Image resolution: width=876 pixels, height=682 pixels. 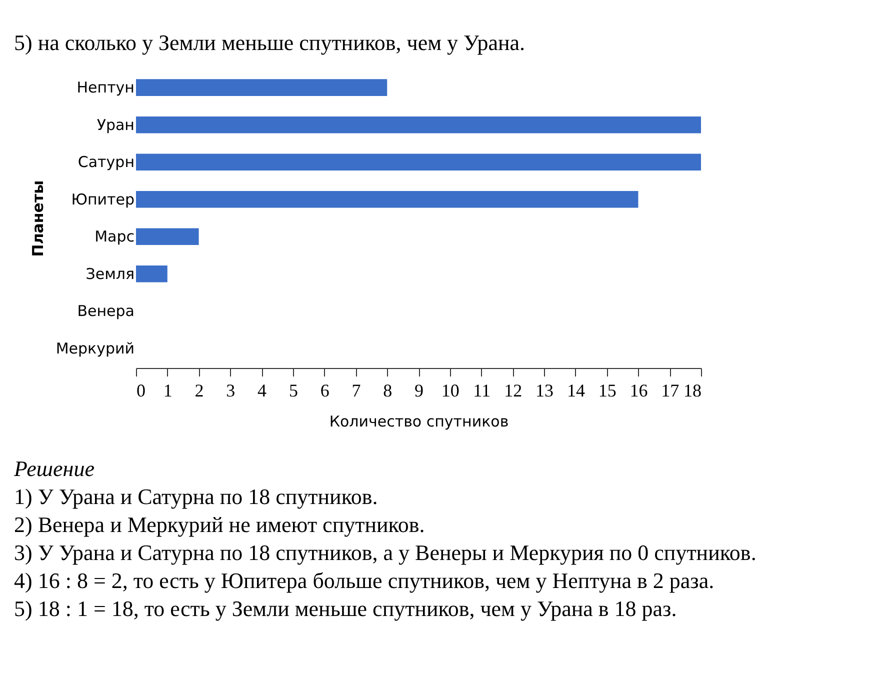 What do you see at coordinates (114, 237) in the screenshot?
I see `y-tick-label: Марс` at bounding box center [114, 237].